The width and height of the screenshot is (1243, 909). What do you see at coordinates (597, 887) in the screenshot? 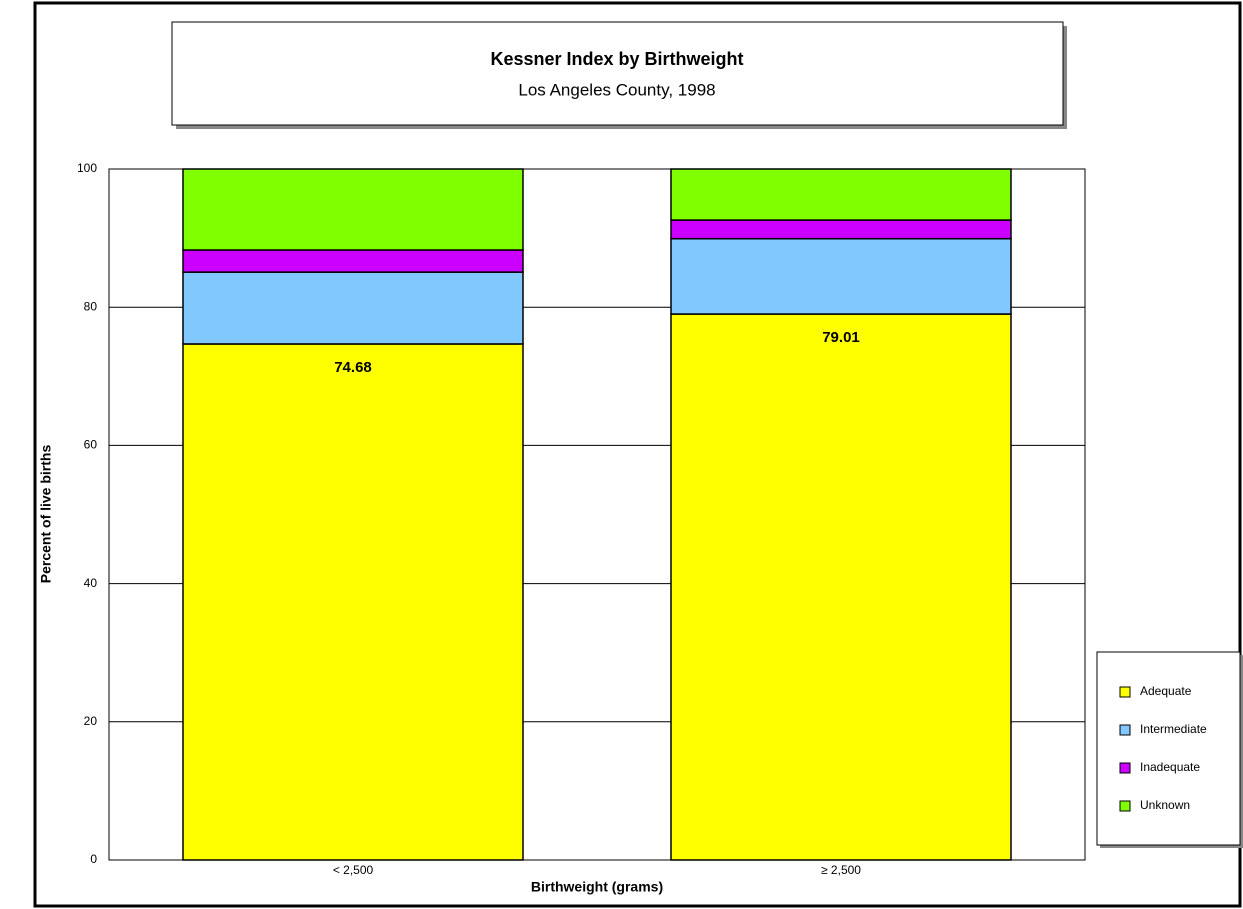
I see `x-axis-label: Birthweight (grams)` at bounding box center [597, 887].